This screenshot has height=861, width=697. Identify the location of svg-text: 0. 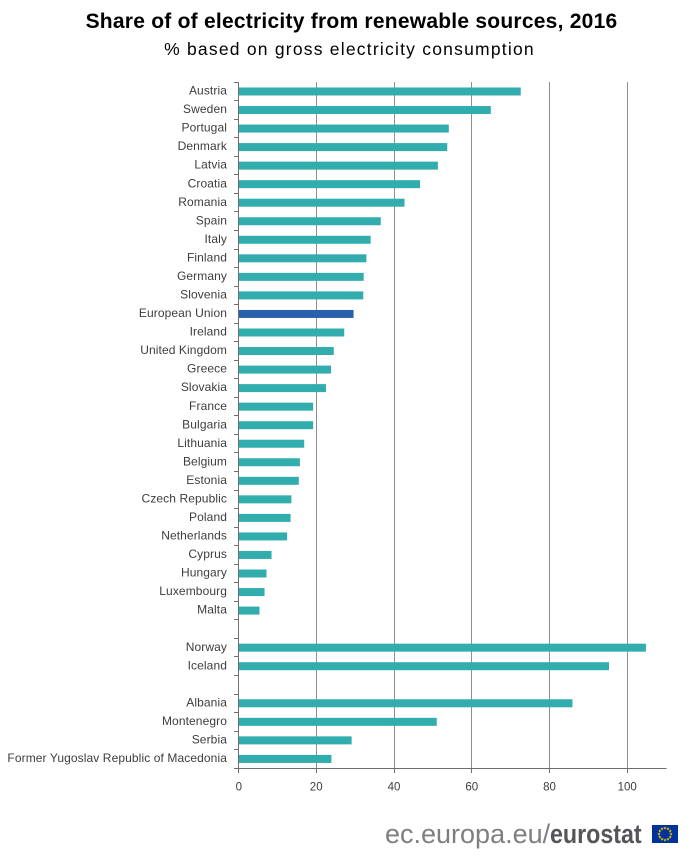
(239, 787).